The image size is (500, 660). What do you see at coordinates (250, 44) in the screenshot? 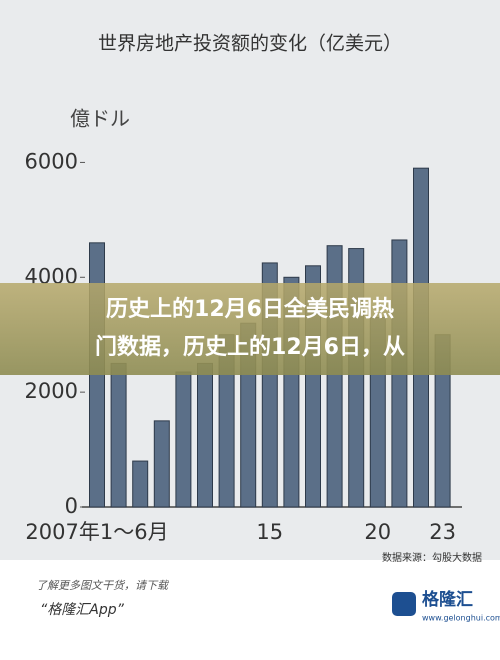
I see `chart-title: 世界房地产投资额的变化（亿美元）` at bounding box center [250, 44].